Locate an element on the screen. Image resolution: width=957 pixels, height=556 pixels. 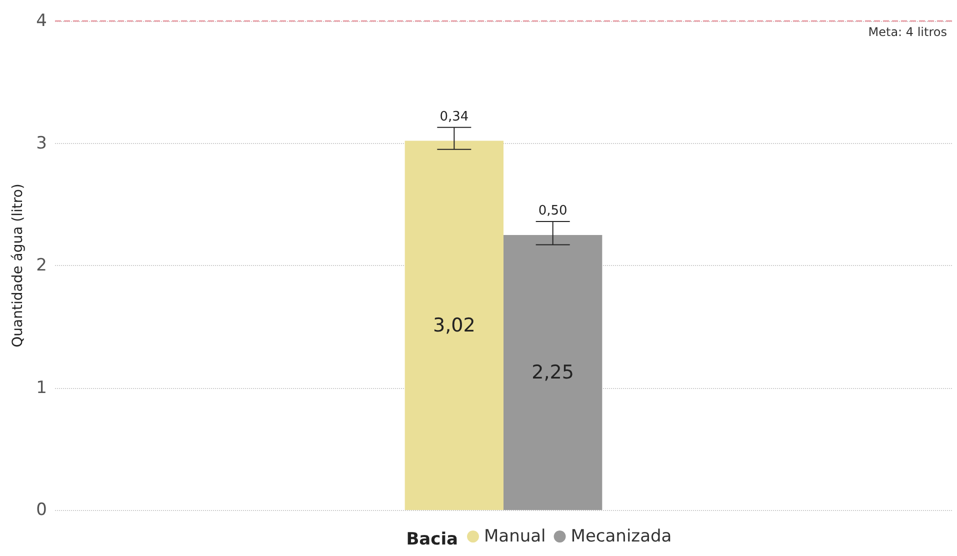
legend-label: Mecanizada is located at coordinates (621, 536).